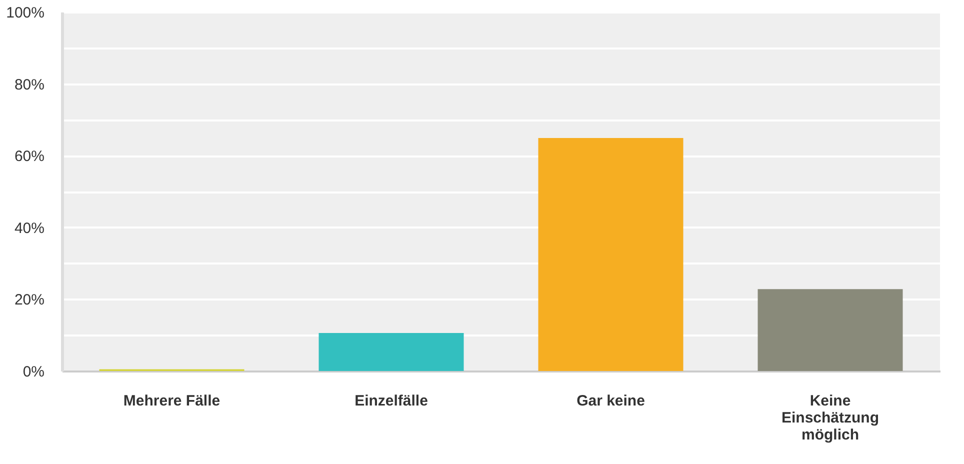  I want to click on y-tick-label: 0%, so click(33, 372).